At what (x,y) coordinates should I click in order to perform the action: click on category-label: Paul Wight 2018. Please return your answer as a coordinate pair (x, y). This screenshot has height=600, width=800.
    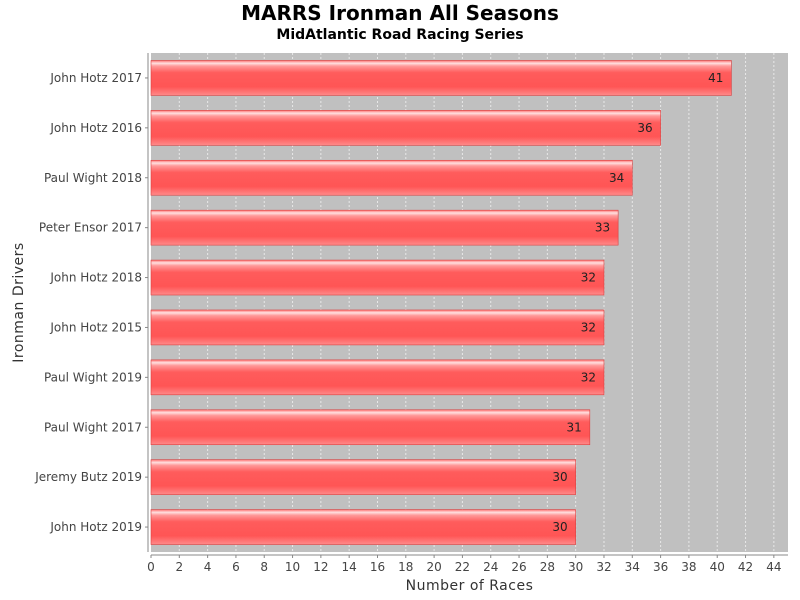
    Looking at the image, I should click on (93, 178).